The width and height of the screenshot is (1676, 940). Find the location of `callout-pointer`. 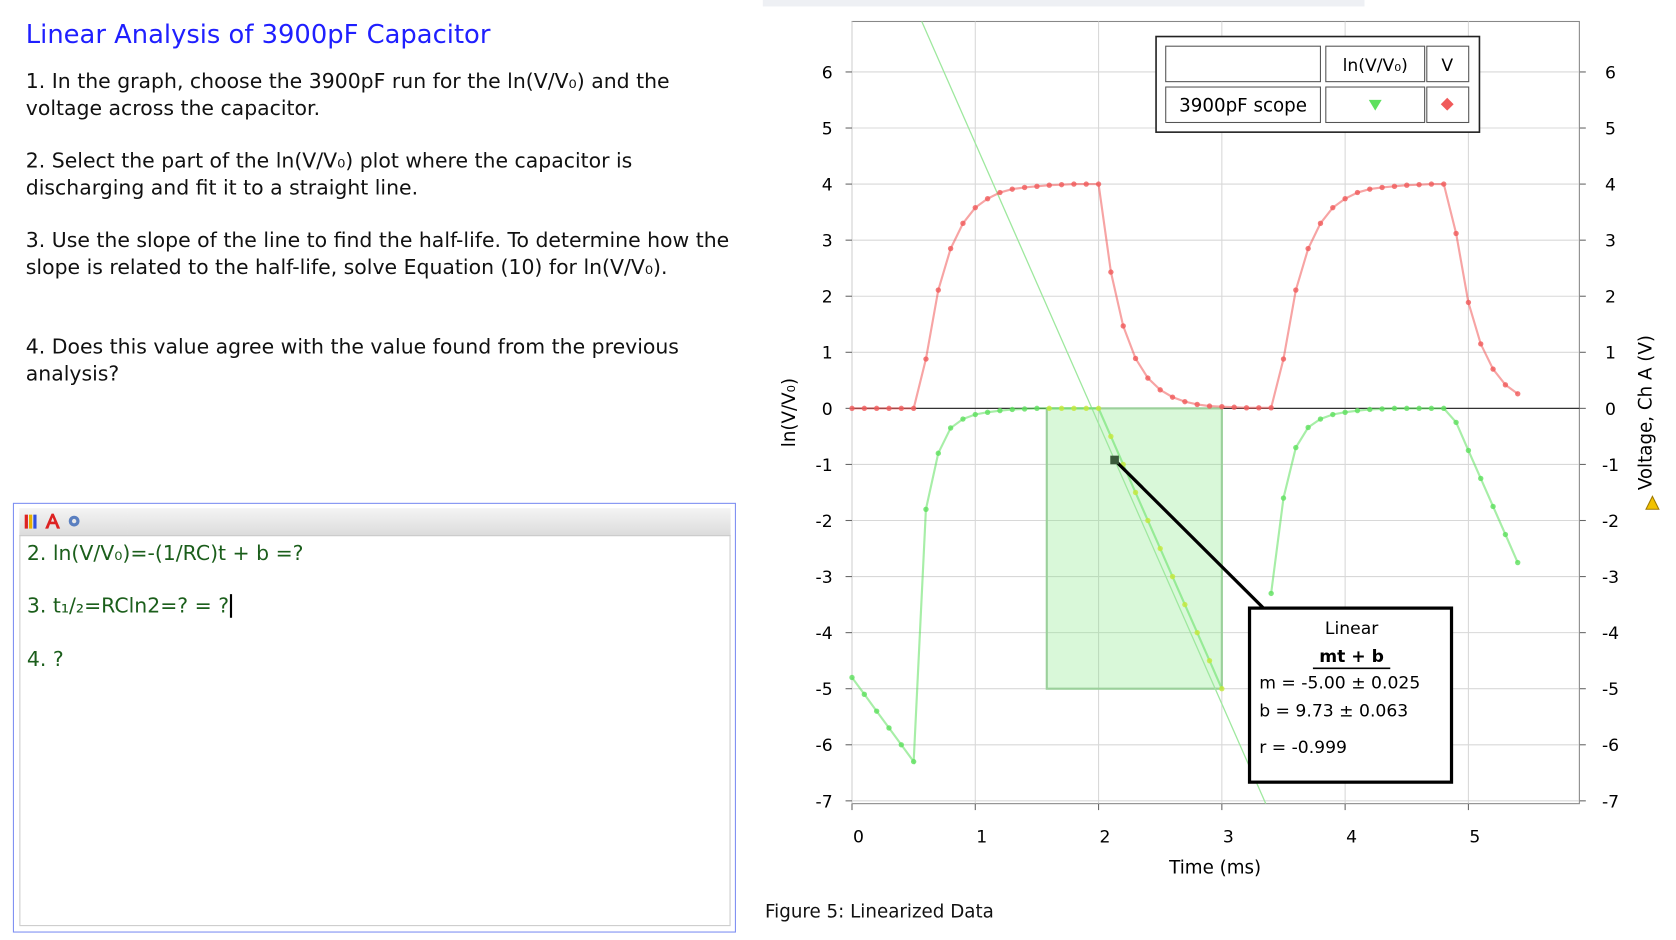

callout-pointer is located at coordinates (1189, 534).